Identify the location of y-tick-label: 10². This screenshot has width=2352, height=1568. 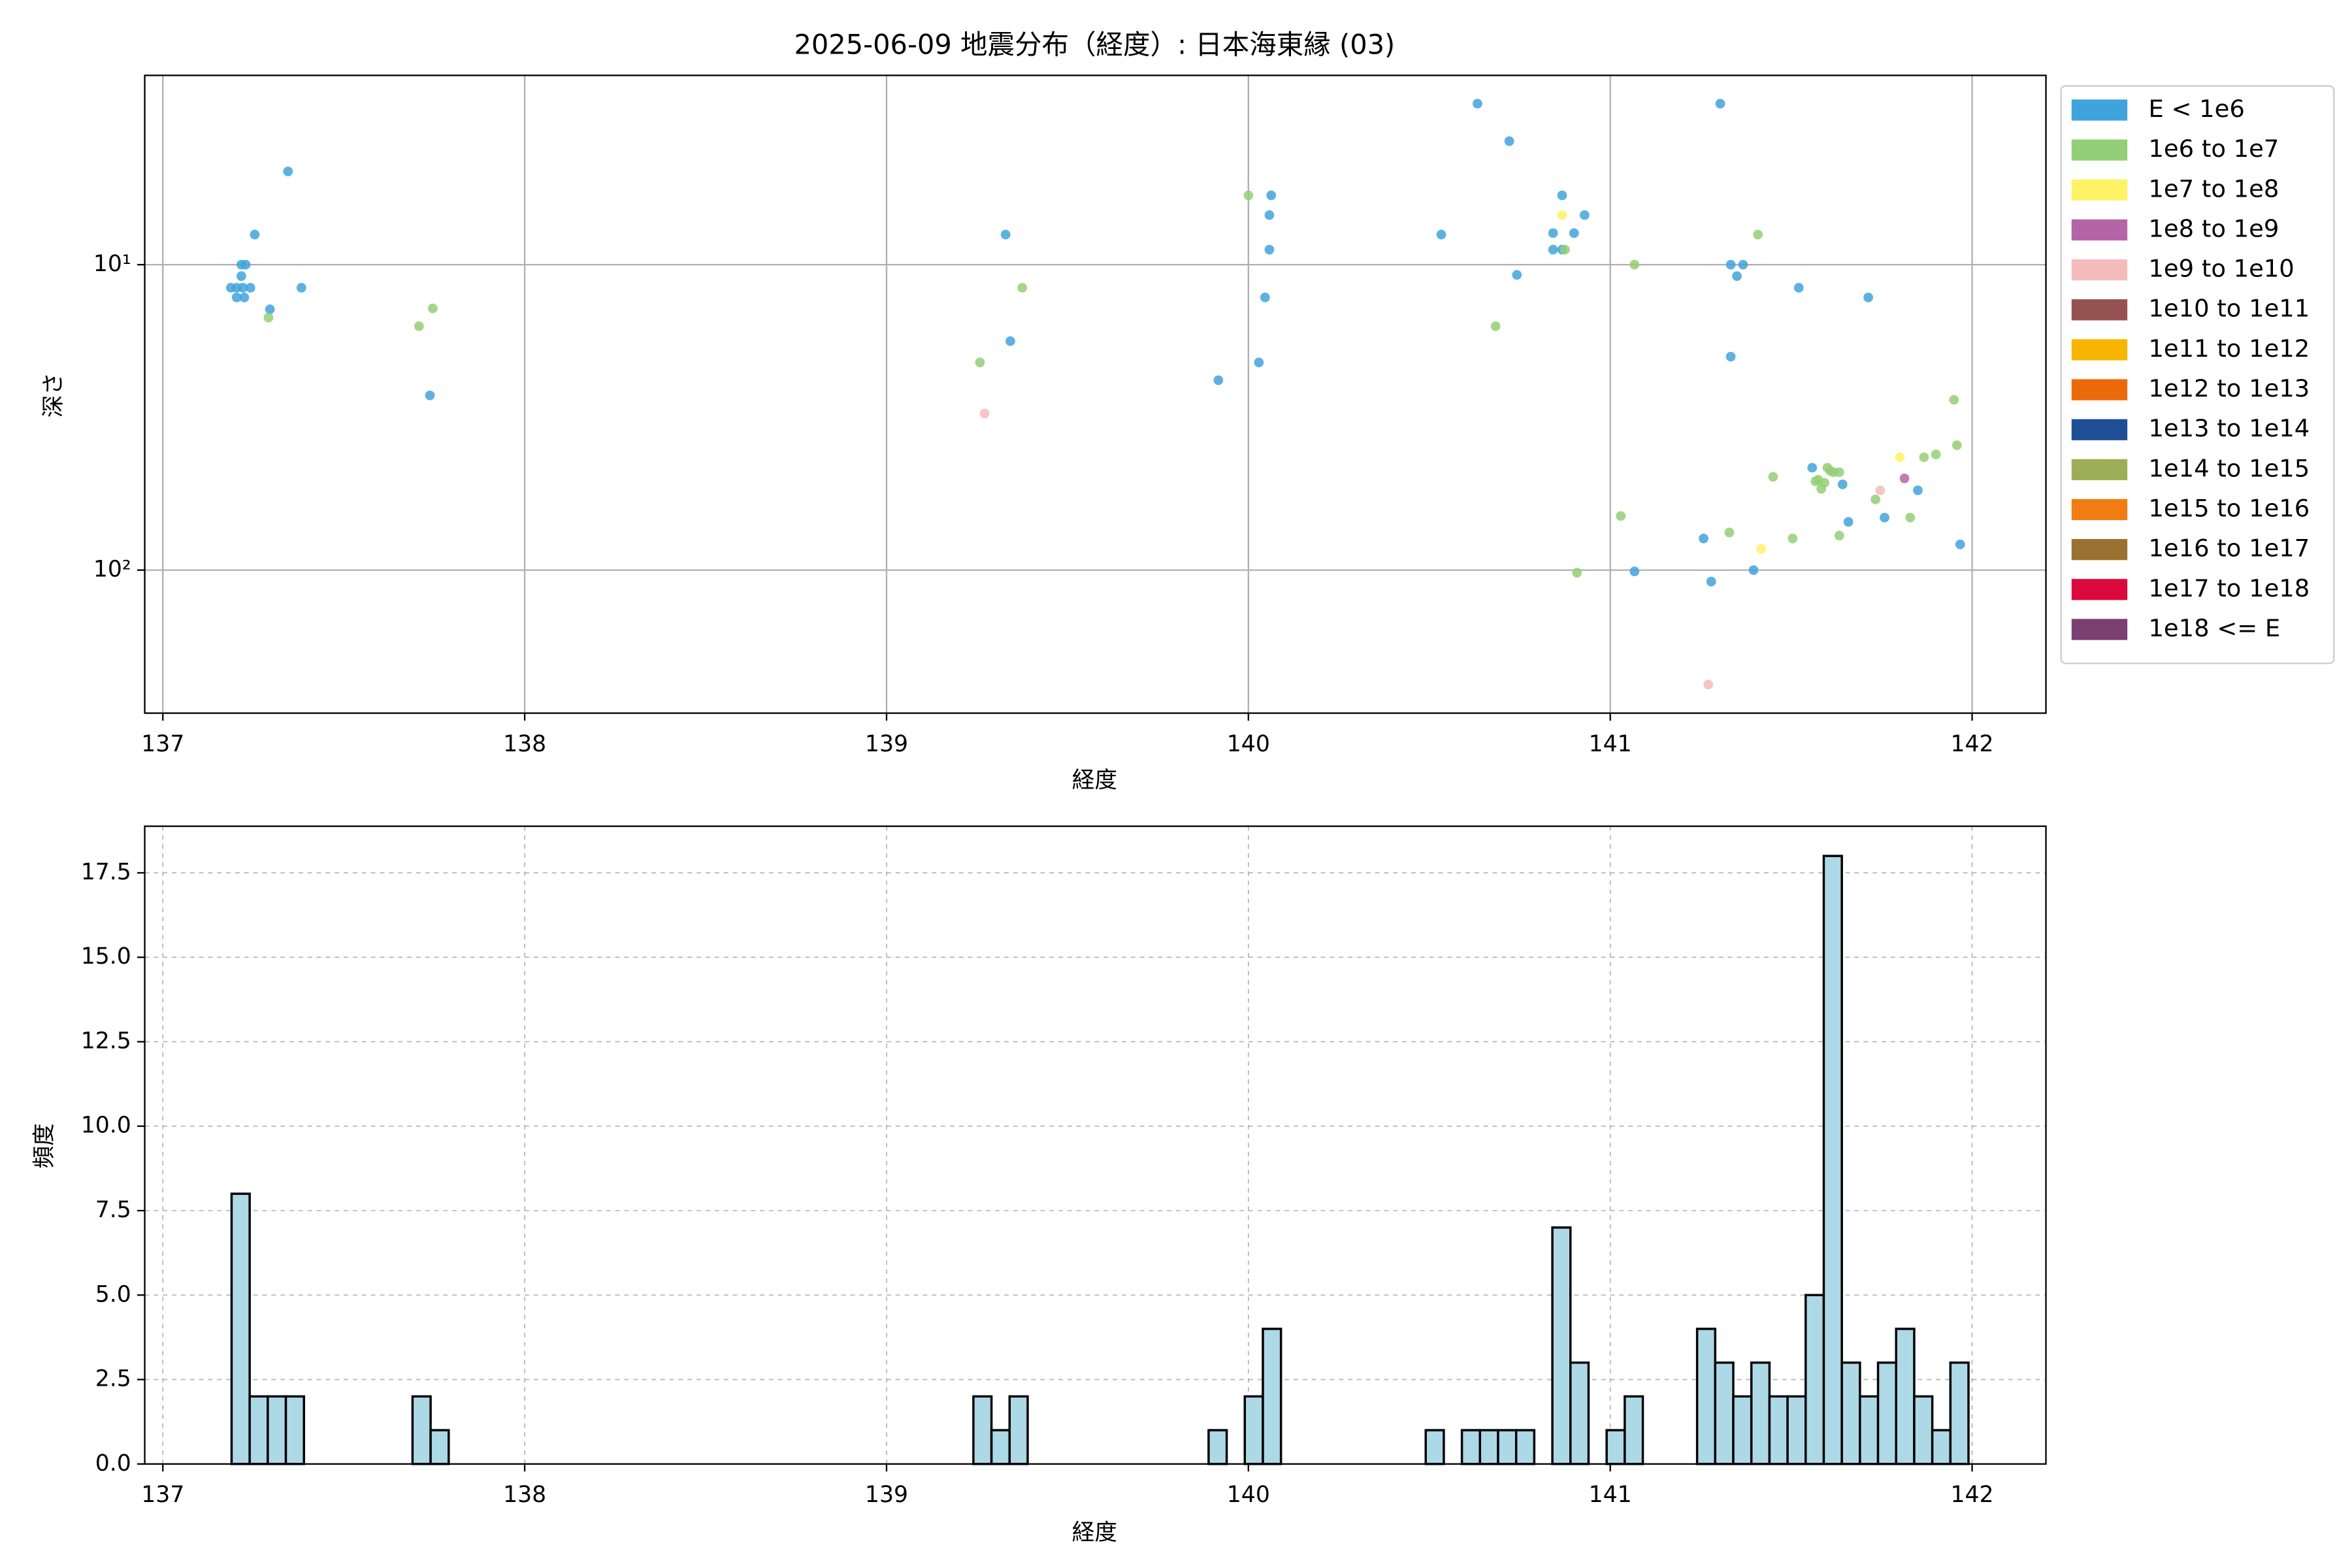
(112, 570).